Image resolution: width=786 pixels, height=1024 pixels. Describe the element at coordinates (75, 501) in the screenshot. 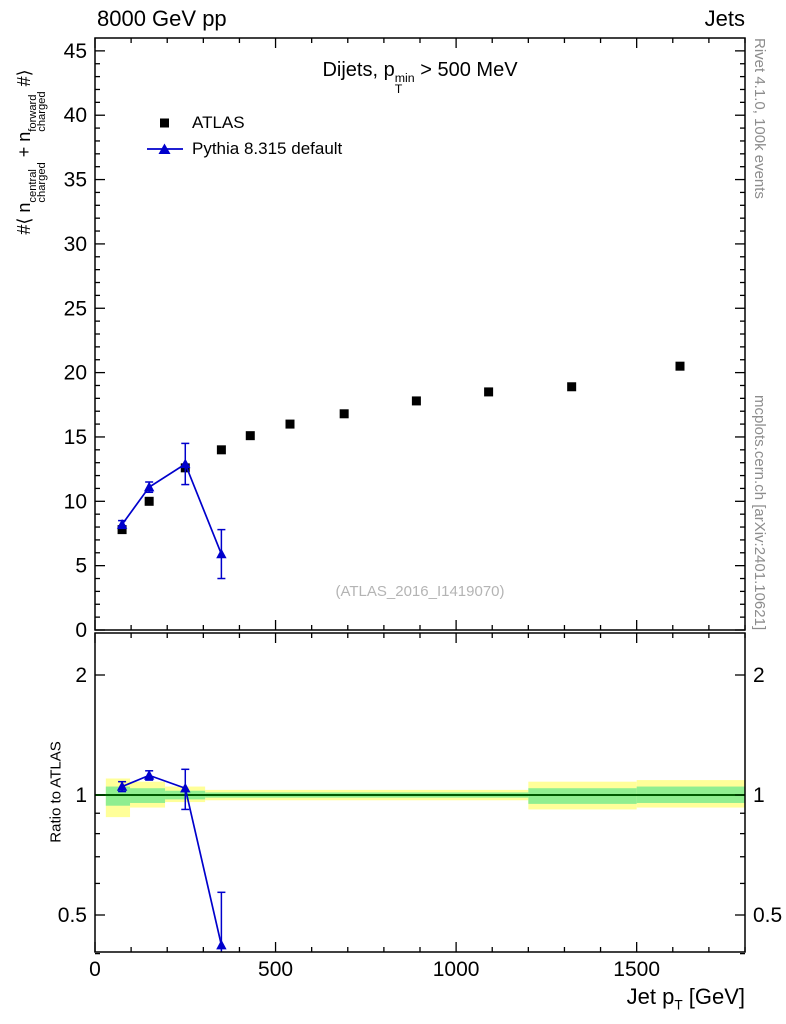

I see `svg-text: 10` at that location.